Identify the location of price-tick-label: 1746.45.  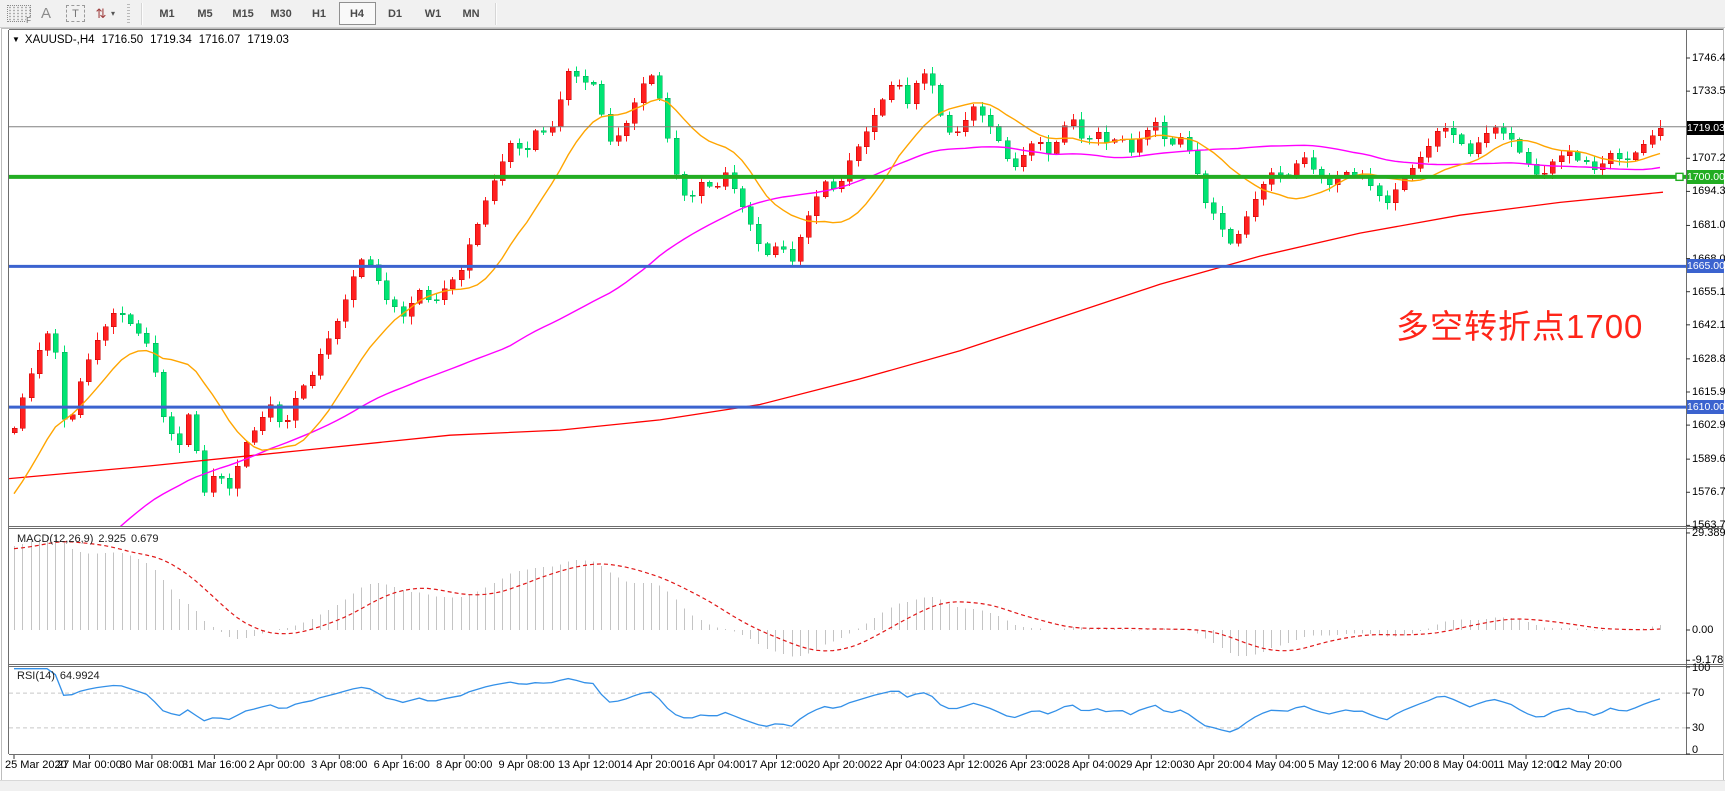
(1708, 58).